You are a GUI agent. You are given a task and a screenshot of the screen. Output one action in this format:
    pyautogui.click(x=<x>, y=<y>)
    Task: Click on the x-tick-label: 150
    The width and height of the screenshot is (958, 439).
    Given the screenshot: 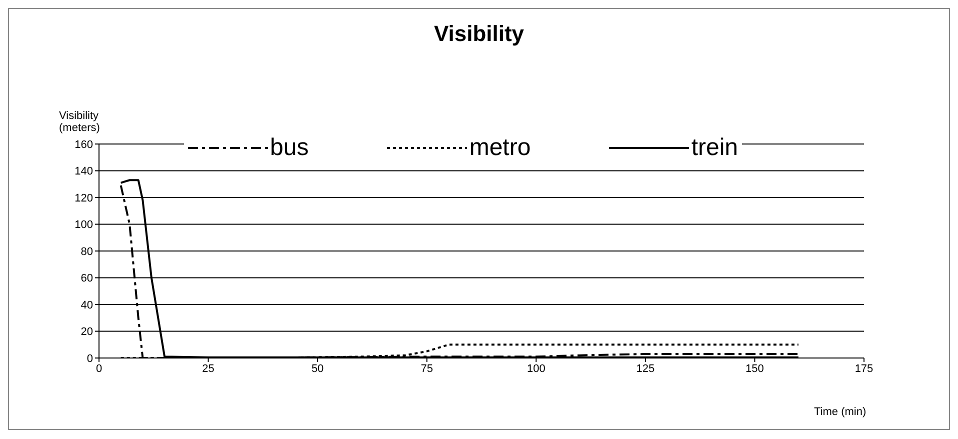 What is the action you would take?
    pyautogui.click(x=755, y=368)
    